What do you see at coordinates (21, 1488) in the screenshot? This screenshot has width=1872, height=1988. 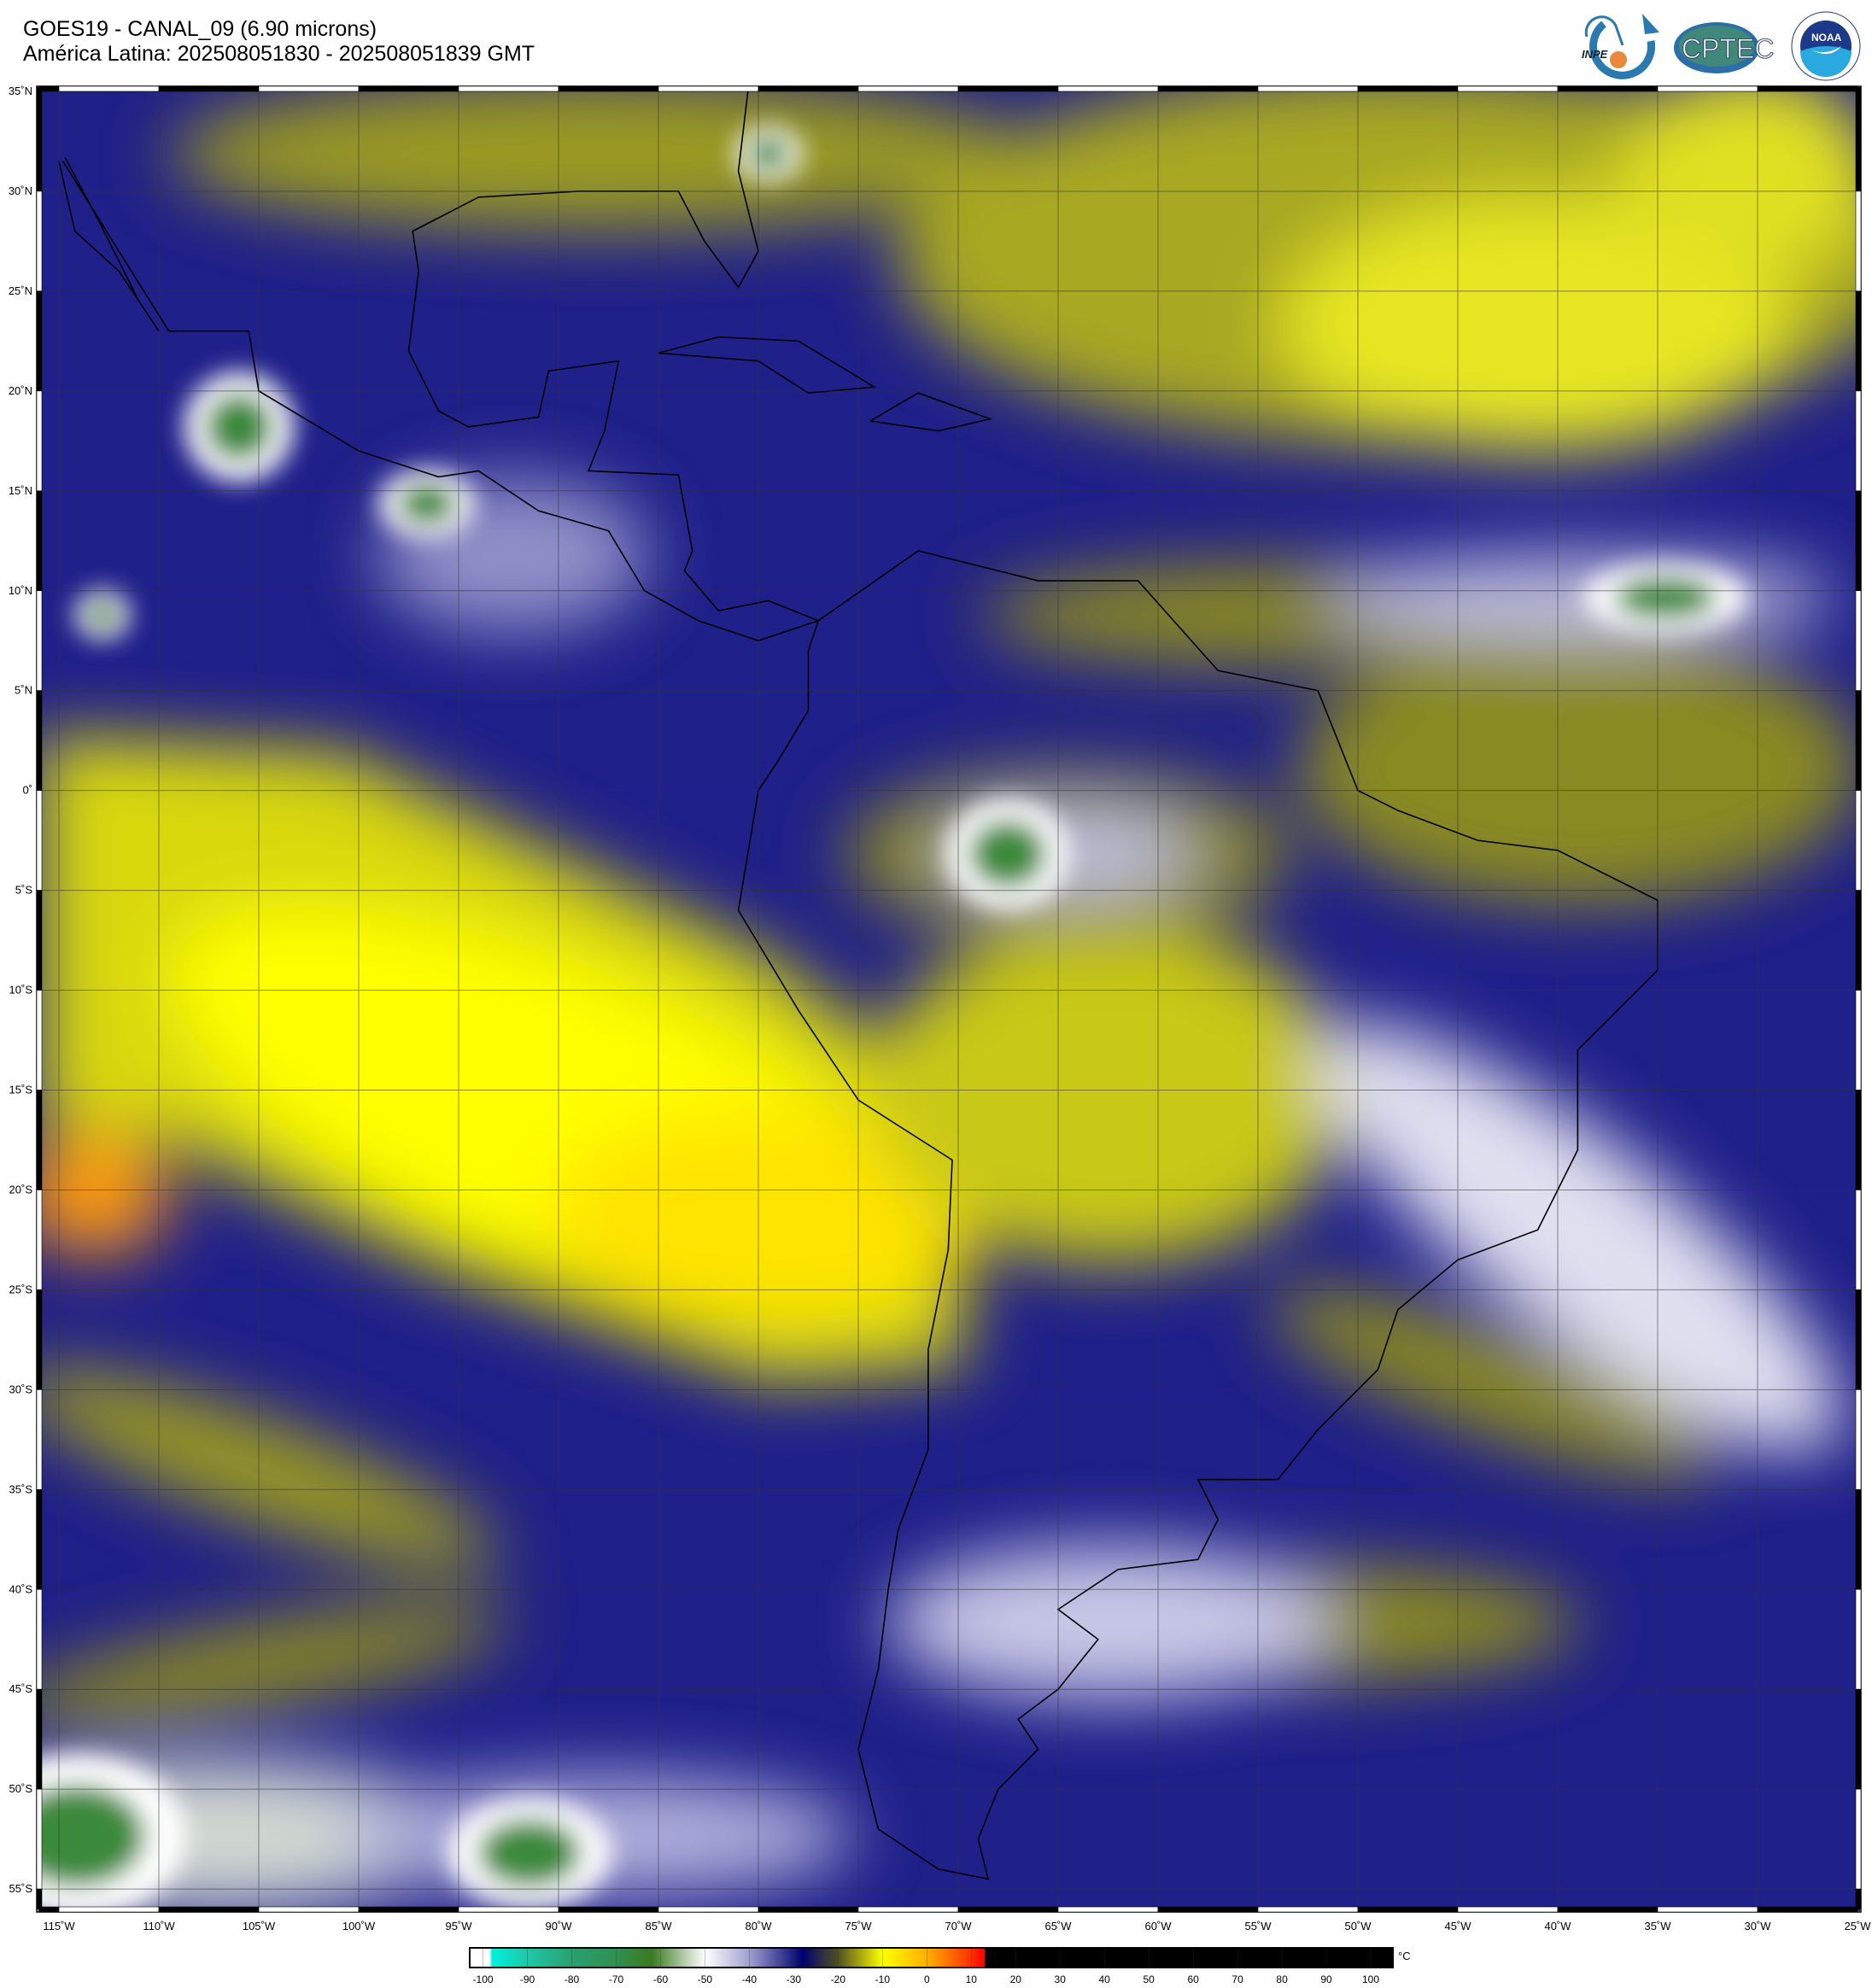 I see `latitude-label: 35˚S` at bounding box center [21, 1488].